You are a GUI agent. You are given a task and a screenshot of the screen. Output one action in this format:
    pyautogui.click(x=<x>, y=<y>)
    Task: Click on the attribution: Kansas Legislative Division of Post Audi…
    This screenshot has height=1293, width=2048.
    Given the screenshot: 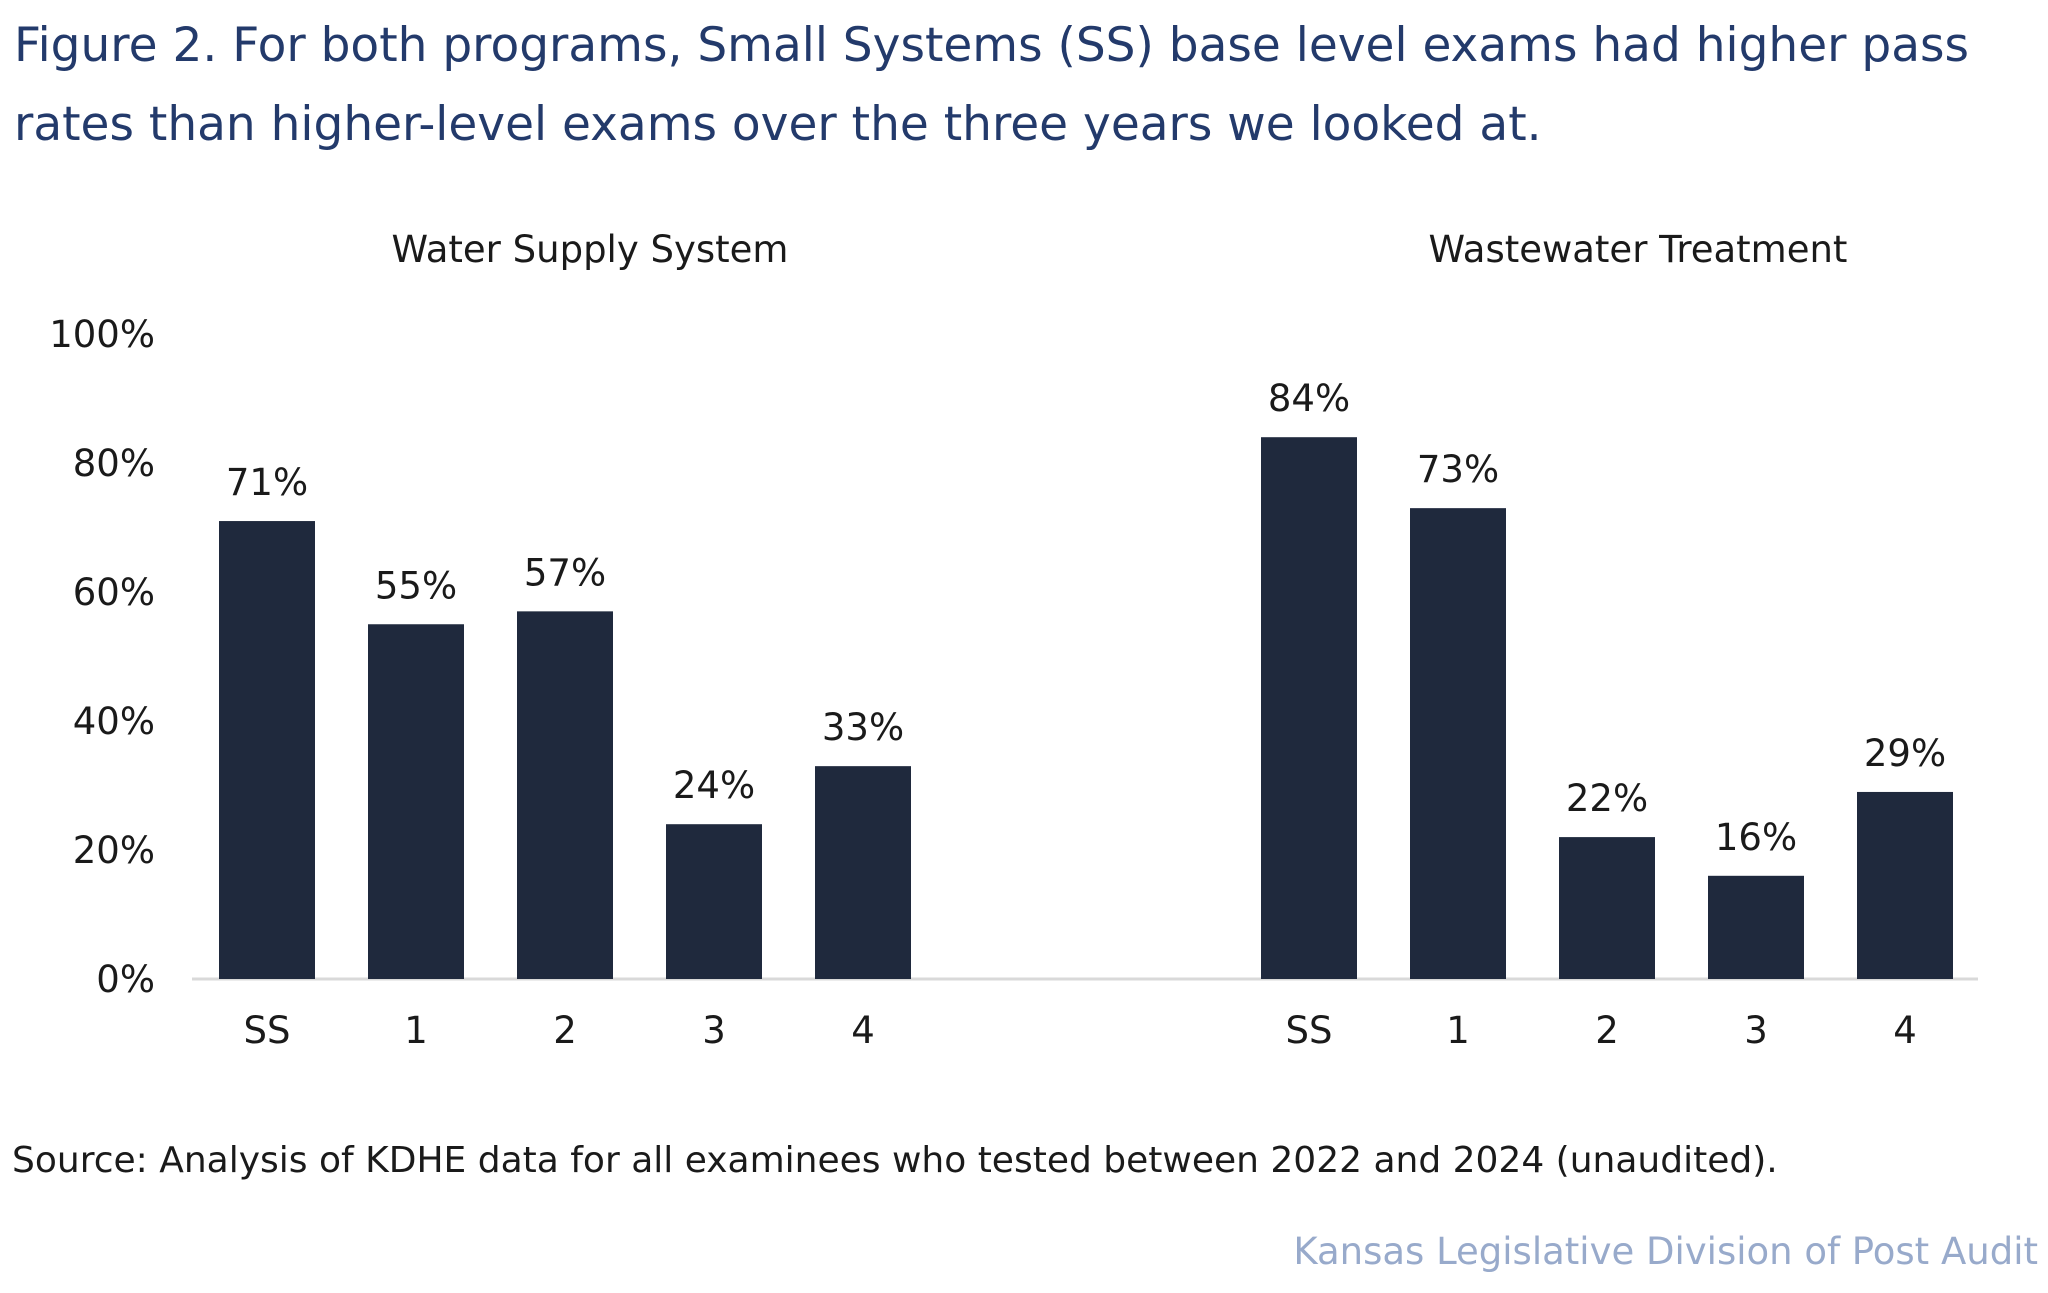 What is the action you would take?
    pyautogui.click(x=1665, y=1251)
    